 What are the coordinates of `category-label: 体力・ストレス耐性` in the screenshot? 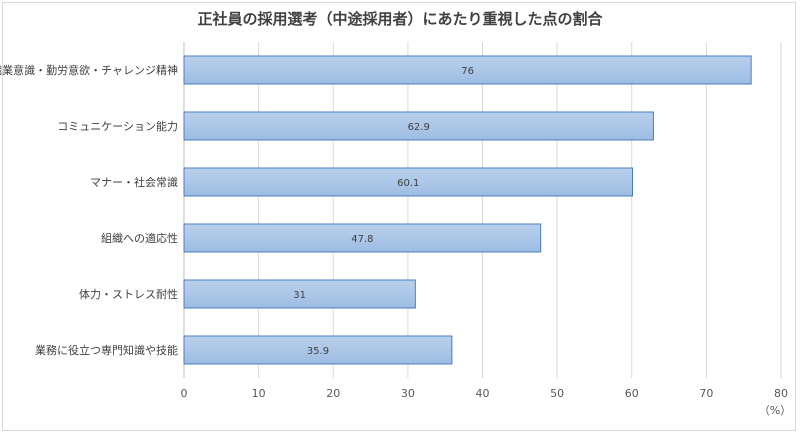 It's located at (128, 294).